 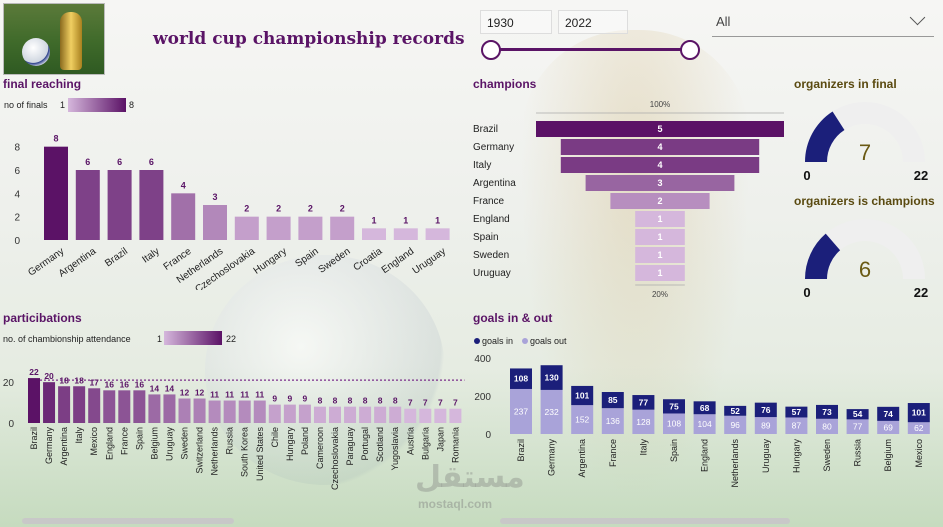 What do you see at coordinates (34, 438) in the screenshot?
I see `x-tick-label: Brazil` at bounding box center [34, 438].